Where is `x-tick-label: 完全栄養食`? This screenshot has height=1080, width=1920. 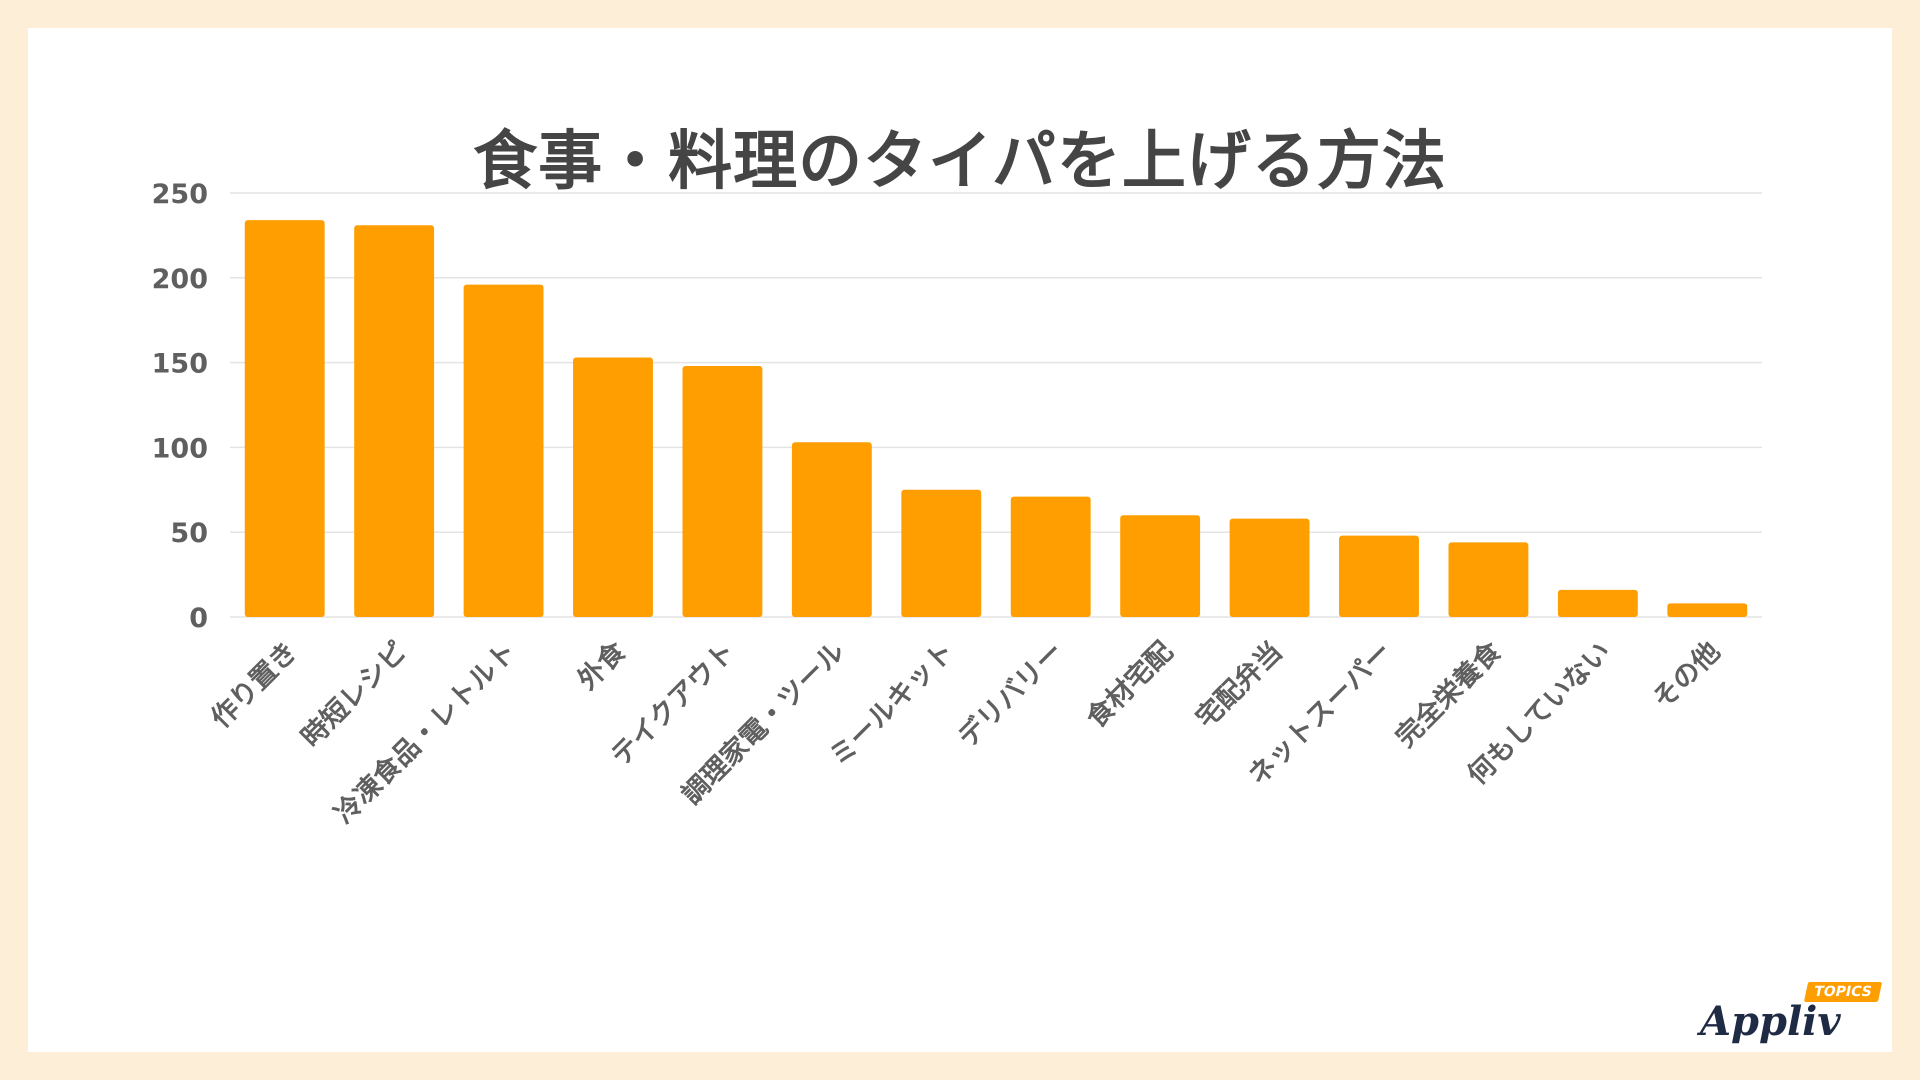
x-tick-label: 完全栄養食 is located at coordinates (1448, 694).